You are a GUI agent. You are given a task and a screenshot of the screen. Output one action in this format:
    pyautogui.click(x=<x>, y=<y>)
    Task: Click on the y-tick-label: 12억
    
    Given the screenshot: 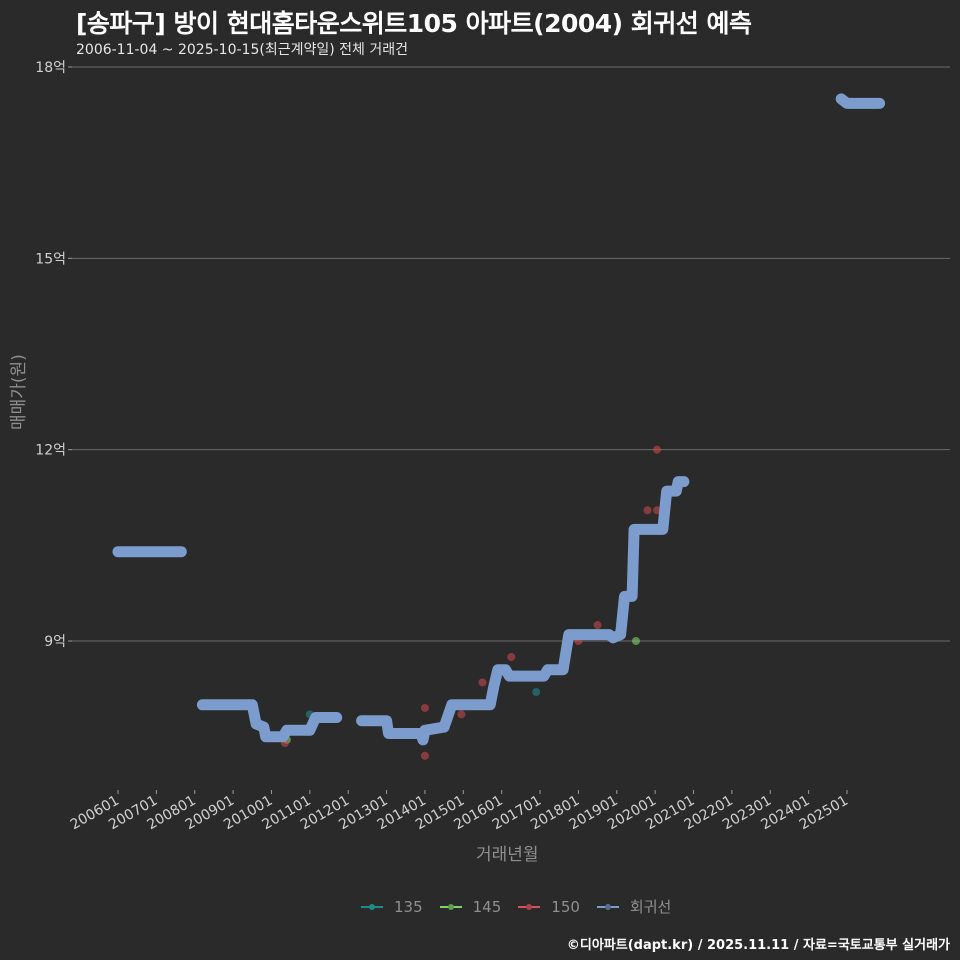 What is the action you would take?
    pyautogui.click(x=50, y=451)
    